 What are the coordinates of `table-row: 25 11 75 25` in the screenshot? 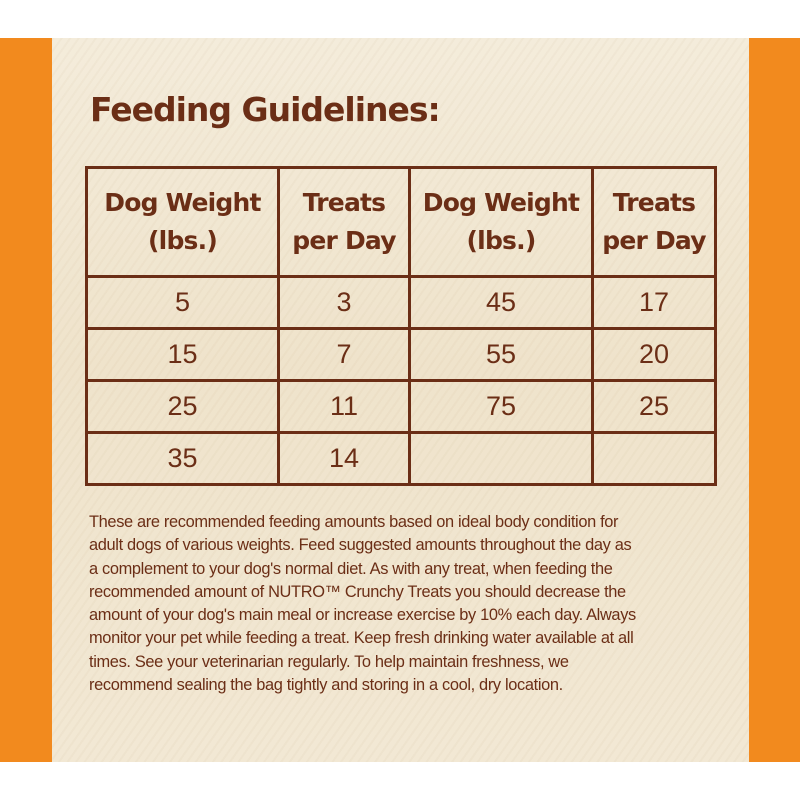 It's located at (401, 406).